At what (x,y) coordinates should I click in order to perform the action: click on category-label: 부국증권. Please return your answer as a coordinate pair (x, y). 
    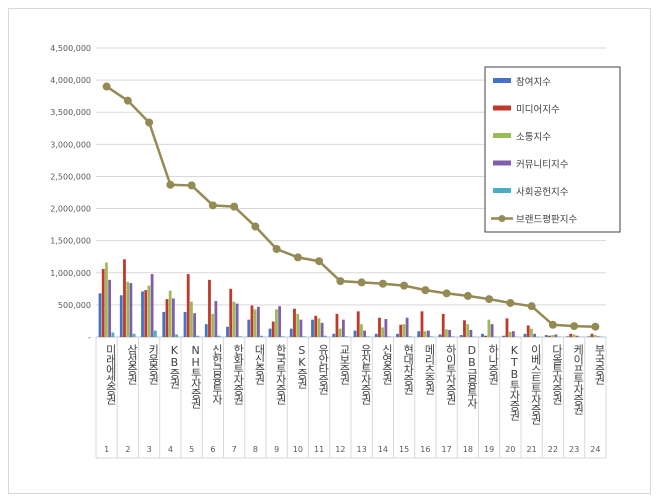
    Looking at the image, I should click on (599, 364).